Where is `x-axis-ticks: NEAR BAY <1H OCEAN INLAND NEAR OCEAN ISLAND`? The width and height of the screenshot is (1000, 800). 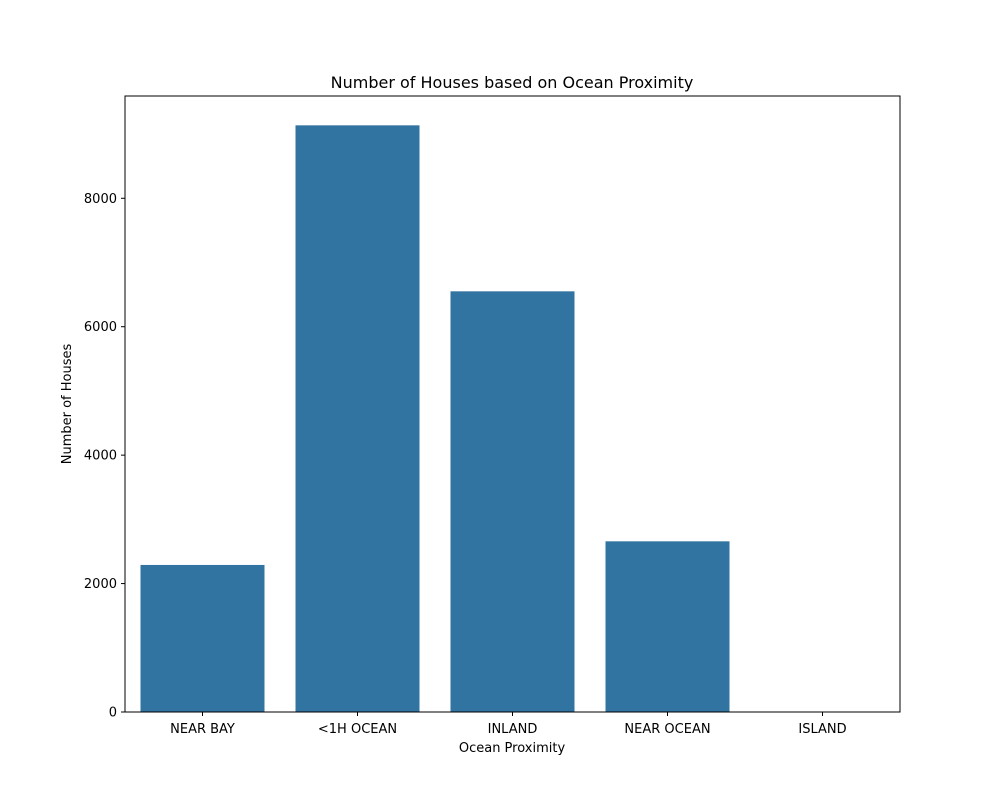
x-axis-ticks: NEAR BAY <1H OCEAN INLAND NEAR OCEAN ISLAND is located at coordinates (508, 724).